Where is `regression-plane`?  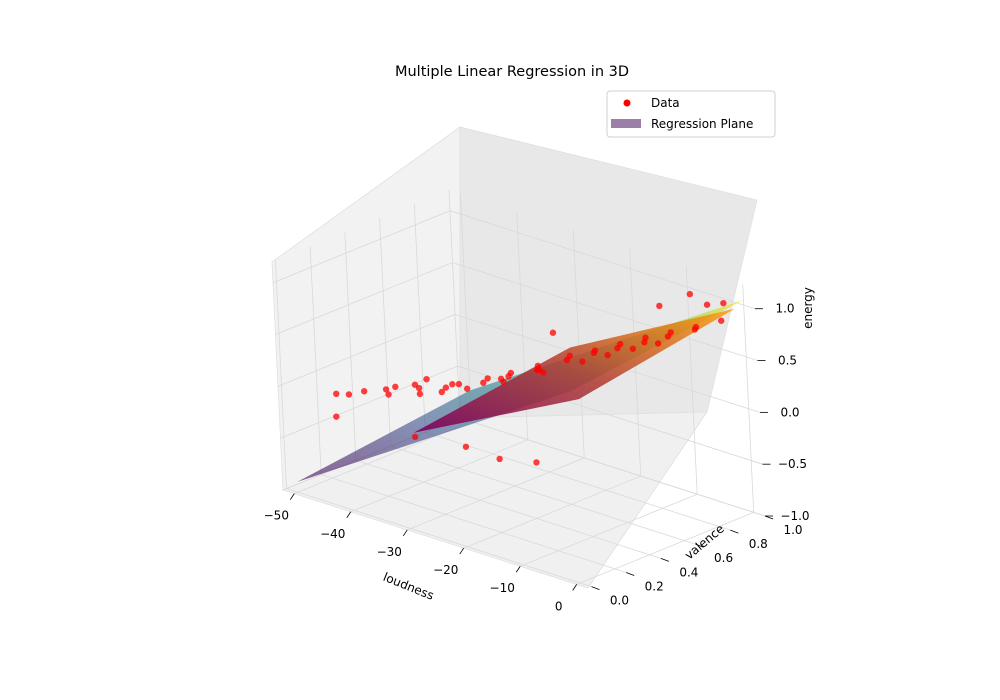 regression-plane is located at coordinates (520, 390).